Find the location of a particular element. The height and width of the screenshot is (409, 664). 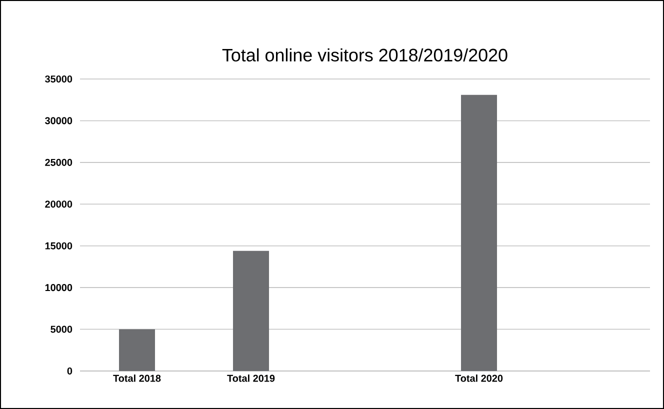

x-tick-label: Total 2019 is located at coordinates (251, 378).